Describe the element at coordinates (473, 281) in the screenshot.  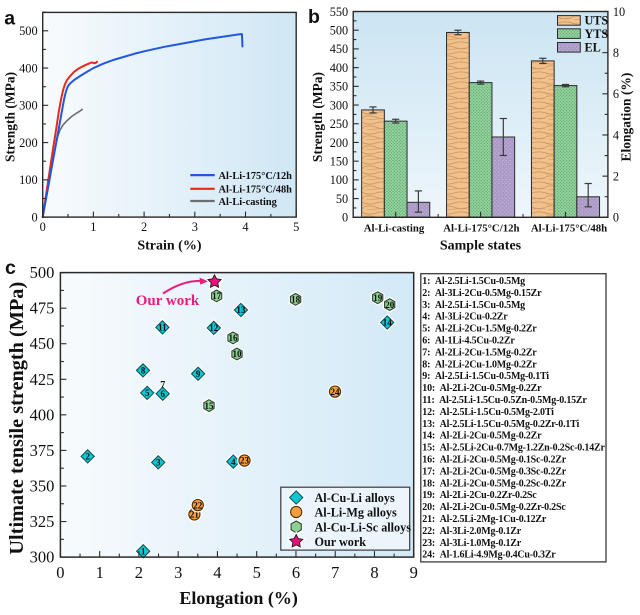
I see `svg-text: 1: Al-2.5Li-1.5Cu-0.5Mg` at that location.